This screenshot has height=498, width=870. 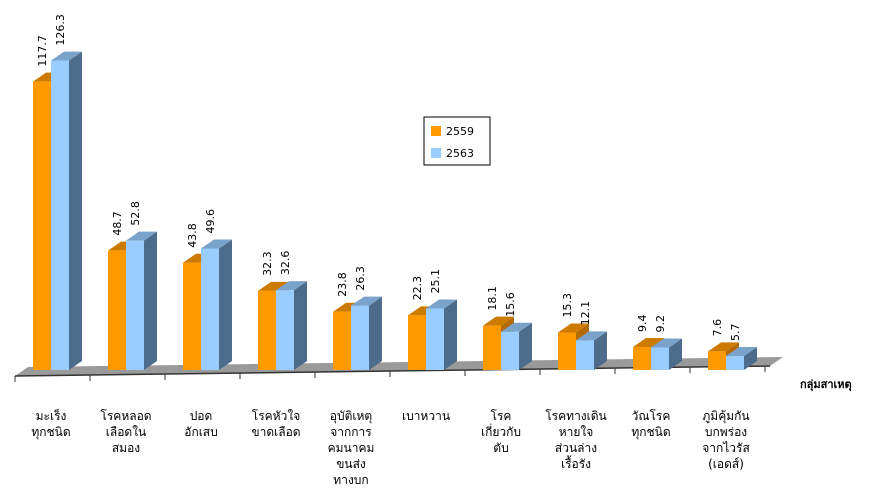 What do you see at coordinates (210, 221) in the screenshot?
I see `value-label: 49.6` at bounding box center [210, 221].